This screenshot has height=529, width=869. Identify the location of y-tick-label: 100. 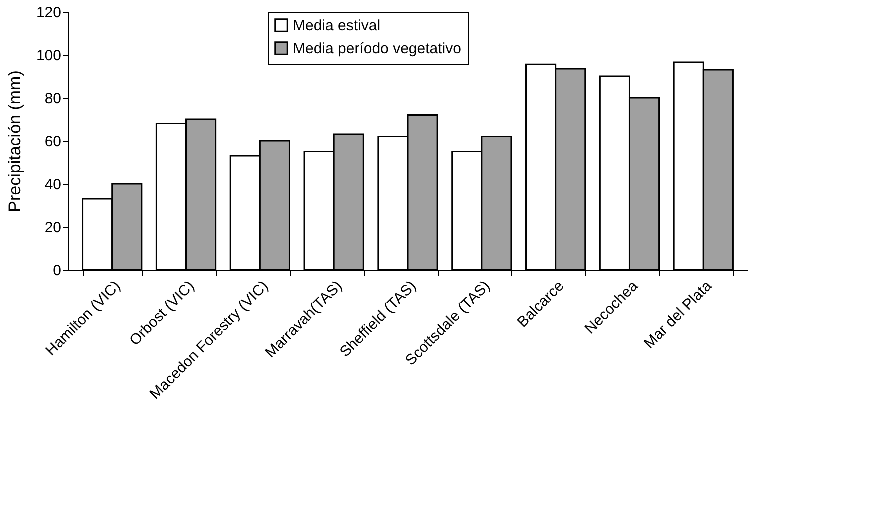
(49, 56).